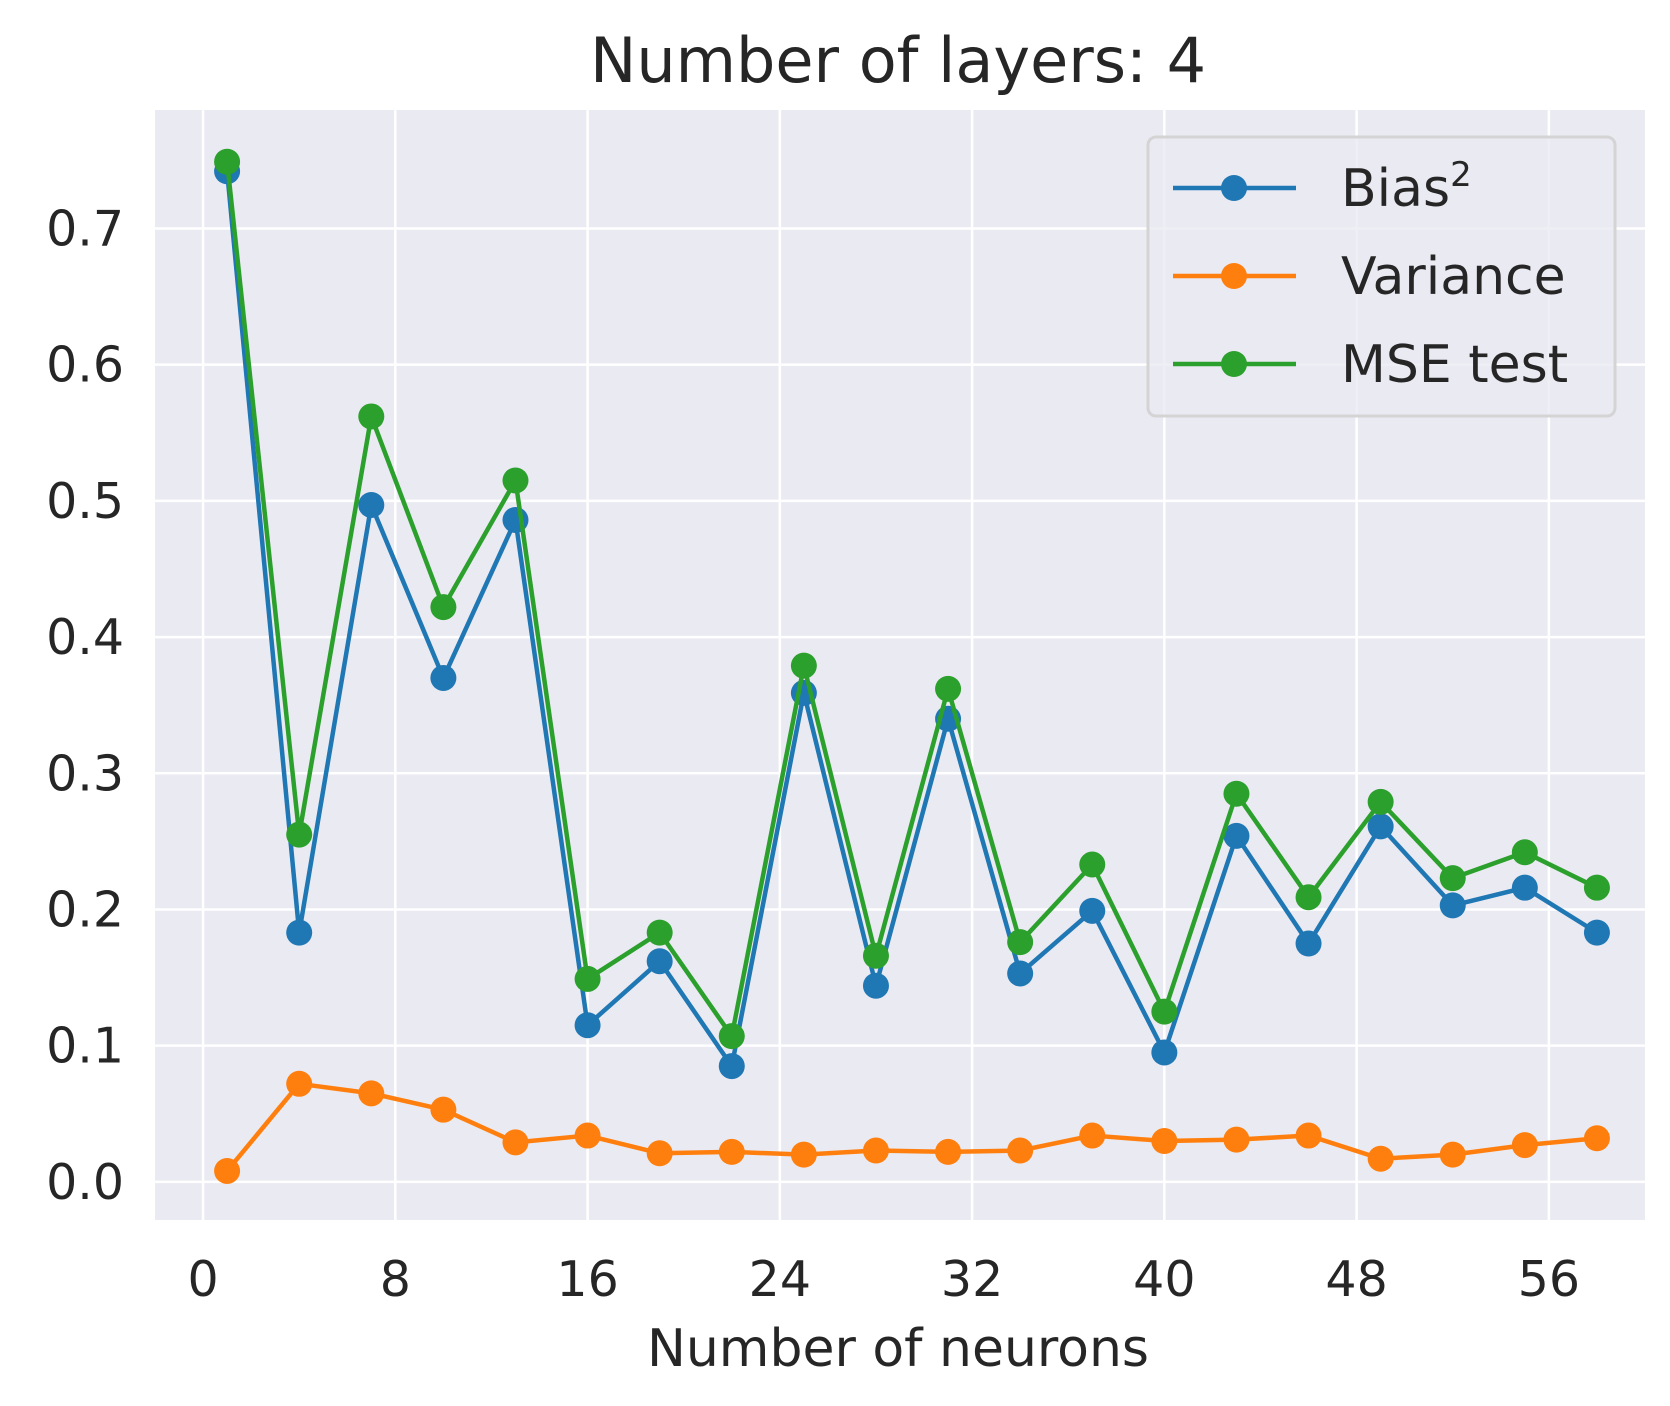 The height and width of the screenshot is (1406, 1670). What do you see at coordinates (85, 365) in the screenshot?
I see `y-tick-label: 0.6` at bounding box center [85, 365].